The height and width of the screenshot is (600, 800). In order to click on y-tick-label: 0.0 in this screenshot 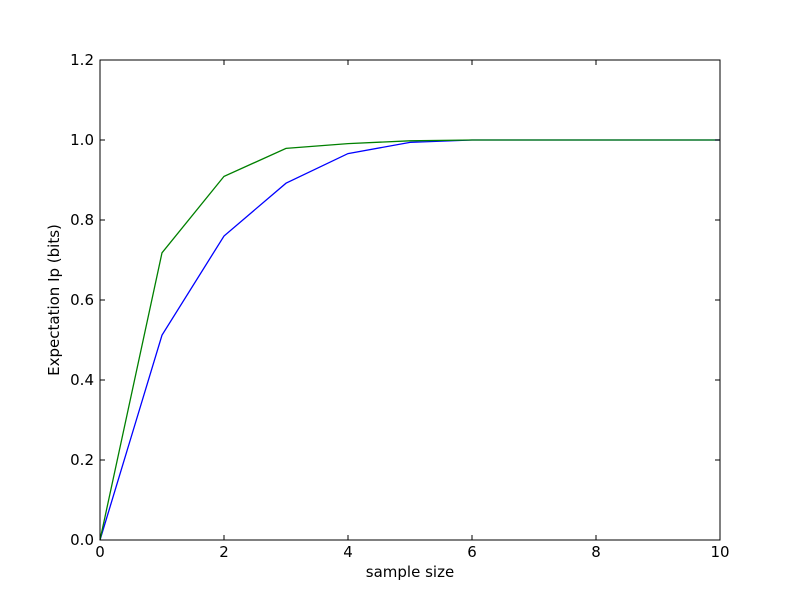, I will do `click(82, 540)`.